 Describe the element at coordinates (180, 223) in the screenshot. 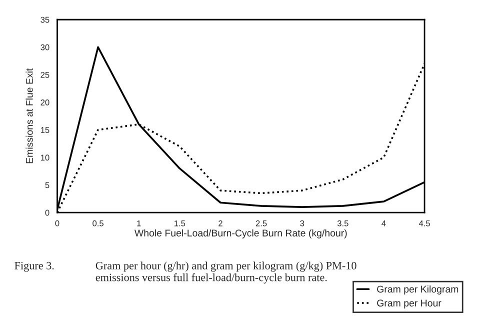

I see `x-tick-label: 1.5` at that location.